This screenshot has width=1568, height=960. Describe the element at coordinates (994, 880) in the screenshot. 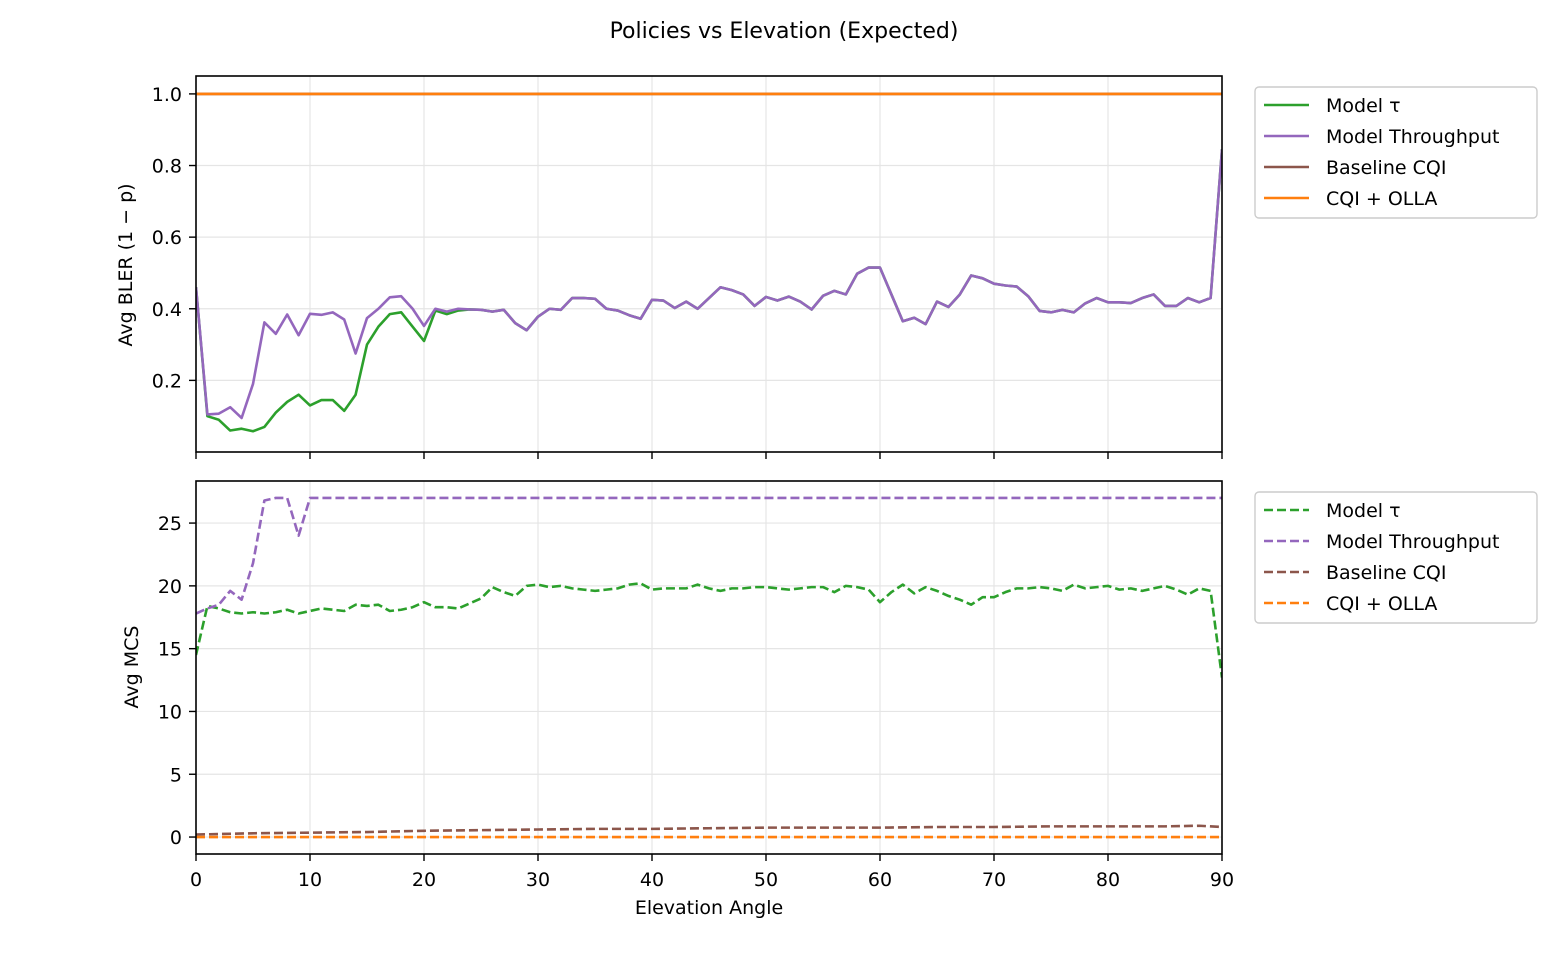

I see `mcs-x-tick-label: 70` at that location.